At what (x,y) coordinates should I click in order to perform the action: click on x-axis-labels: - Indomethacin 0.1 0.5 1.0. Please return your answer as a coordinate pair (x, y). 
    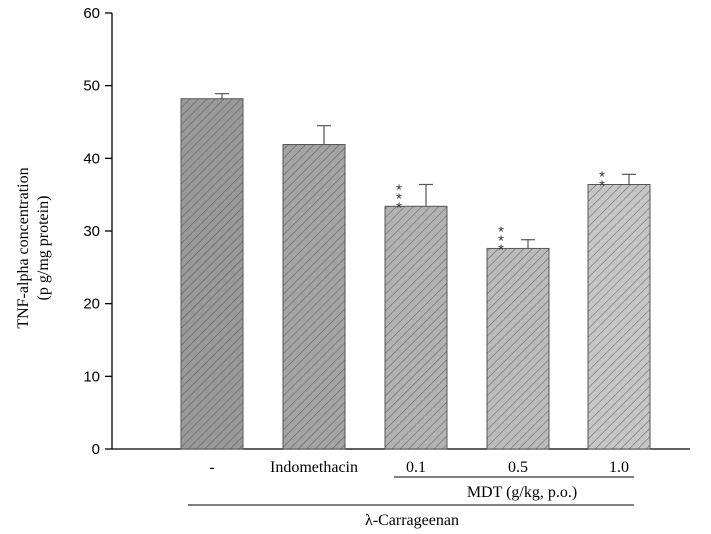
    Looking at the image, I should click on (419, 467).